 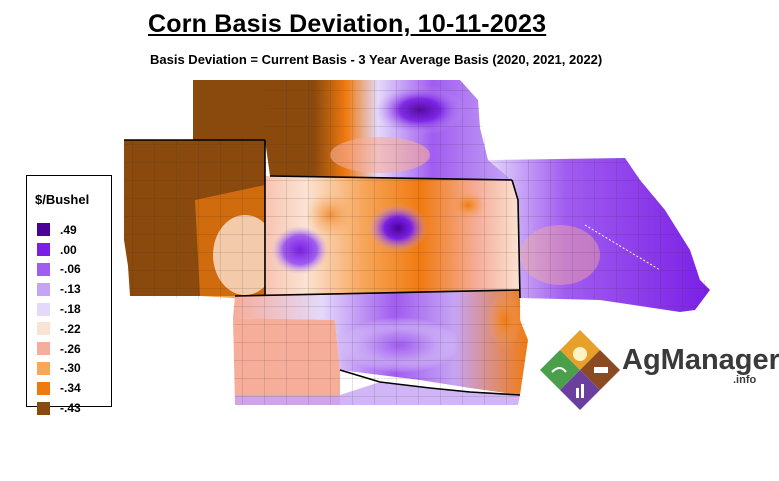 What do you see at coordinates (70, 269) in the screenshot?
I see `legend-label: -.06` at bounding box center [70, 269].